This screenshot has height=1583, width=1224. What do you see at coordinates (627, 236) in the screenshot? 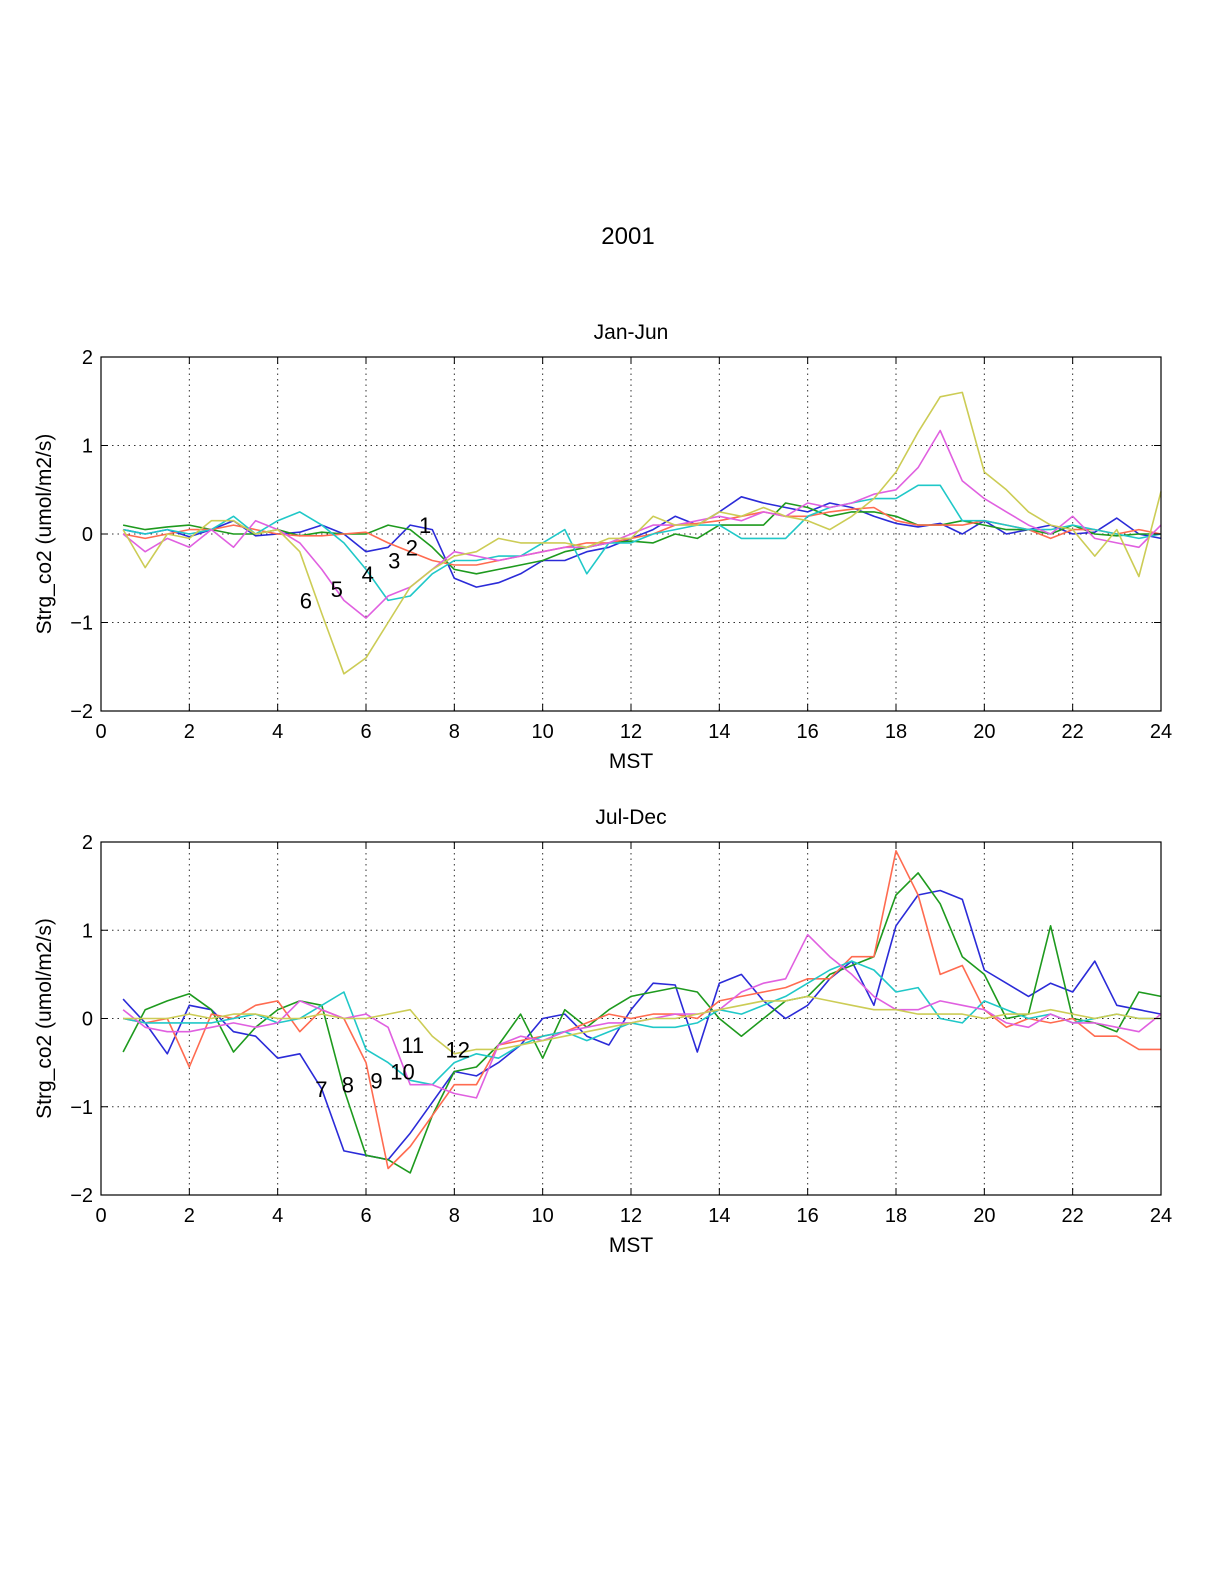
I see `figure-title: 2001` at bounding box center [627, 236].